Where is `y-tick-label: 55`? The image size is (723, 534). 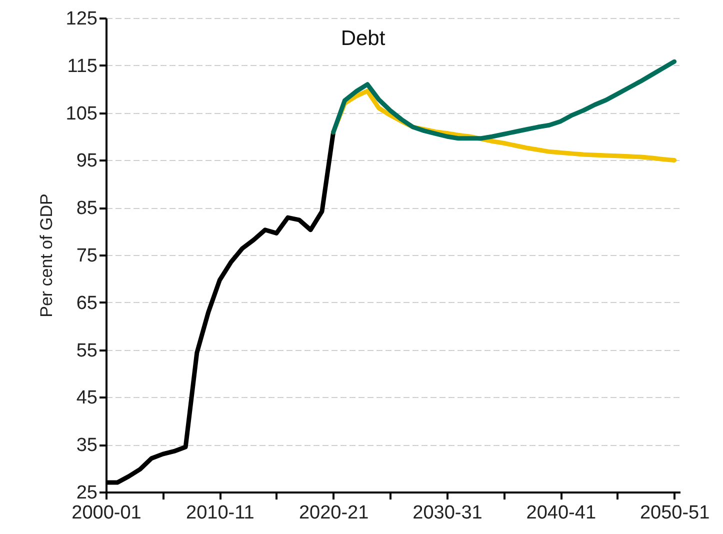
y-tick-label: 55 is located at coordinates (87, 351).